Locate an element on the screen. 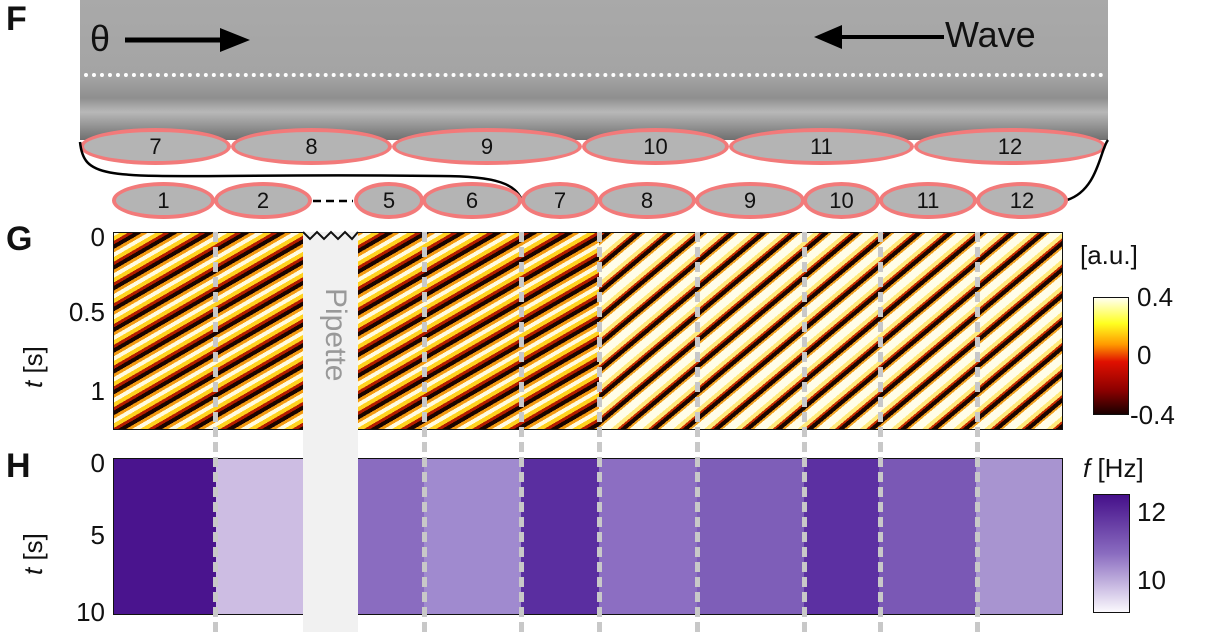  panel-label-g: G is located at coordinates (19, 239).